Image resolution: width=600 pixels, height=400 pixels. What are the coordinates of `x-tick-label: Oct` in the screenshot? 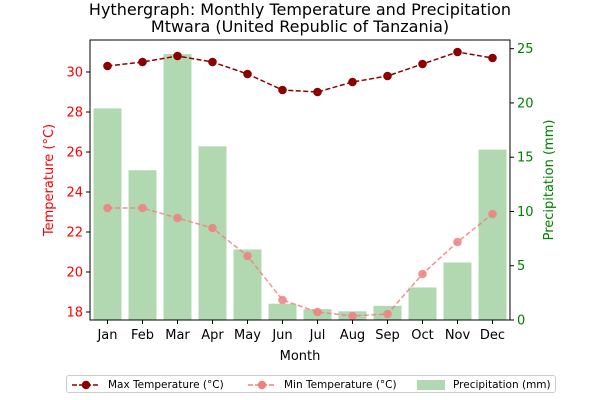 It's located at (422, 335).